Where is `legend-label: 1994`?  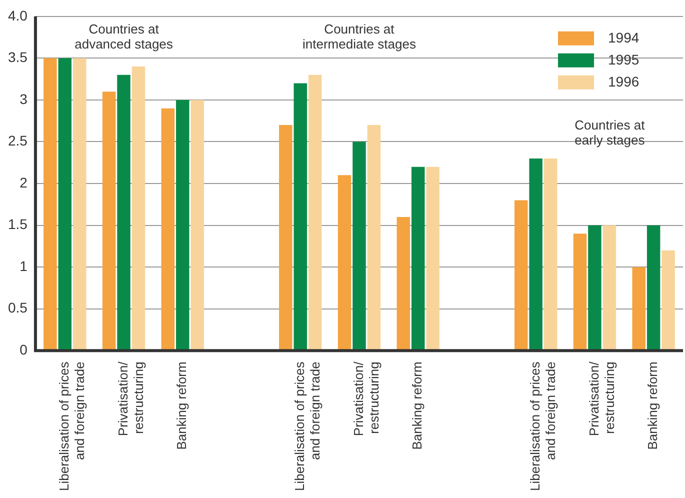 legend-label: 1994 is located at coordinates (624, 37).